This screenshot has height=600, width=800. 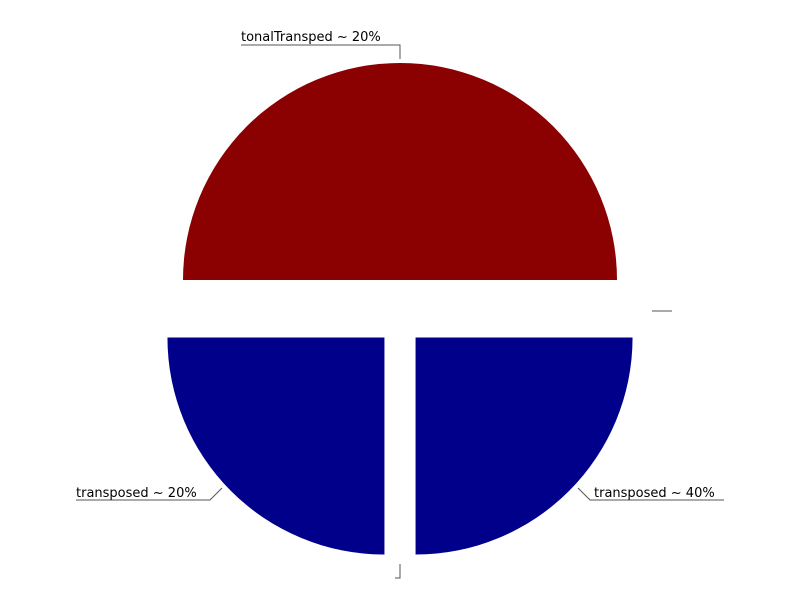 What do you see at coordinates (311, 37) in the screenshot?
I see `slice-label-tonal-transped: tonalTransped ~ 20%` at bounding box center [311, 37].